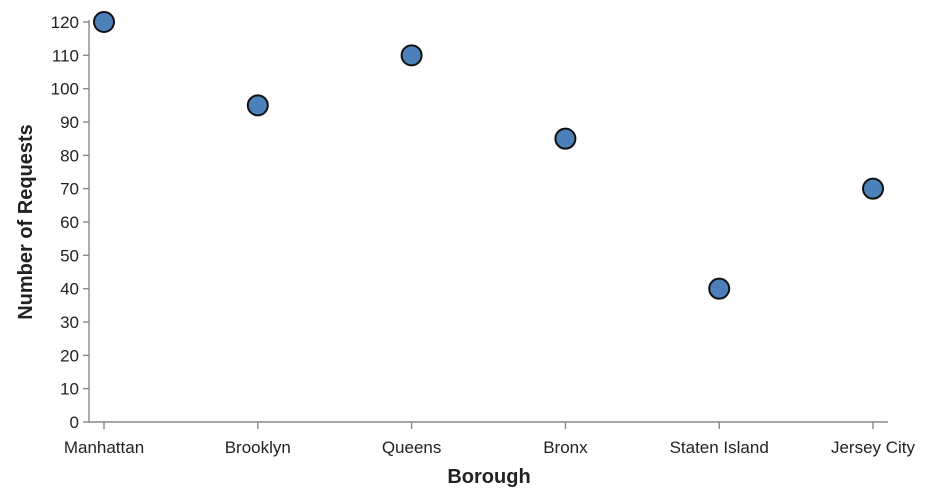  Describe the element at coordinates (69, 355) in the screenshot. I see `y-tick-label: 20` at that location.